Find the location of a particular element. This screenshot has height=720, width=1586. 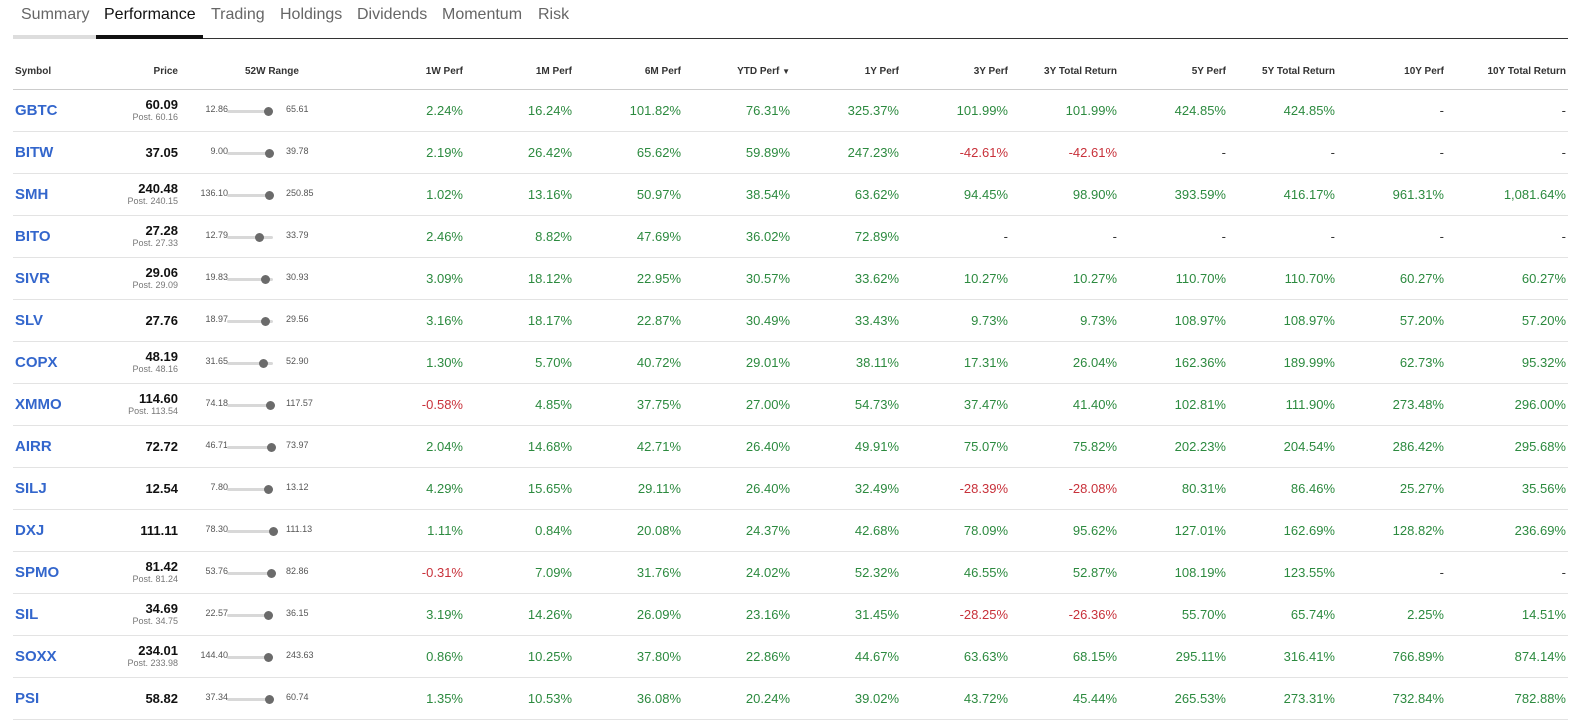

col-3y-total-return: 3Y Total Return is located at coordinates (1064, 72).